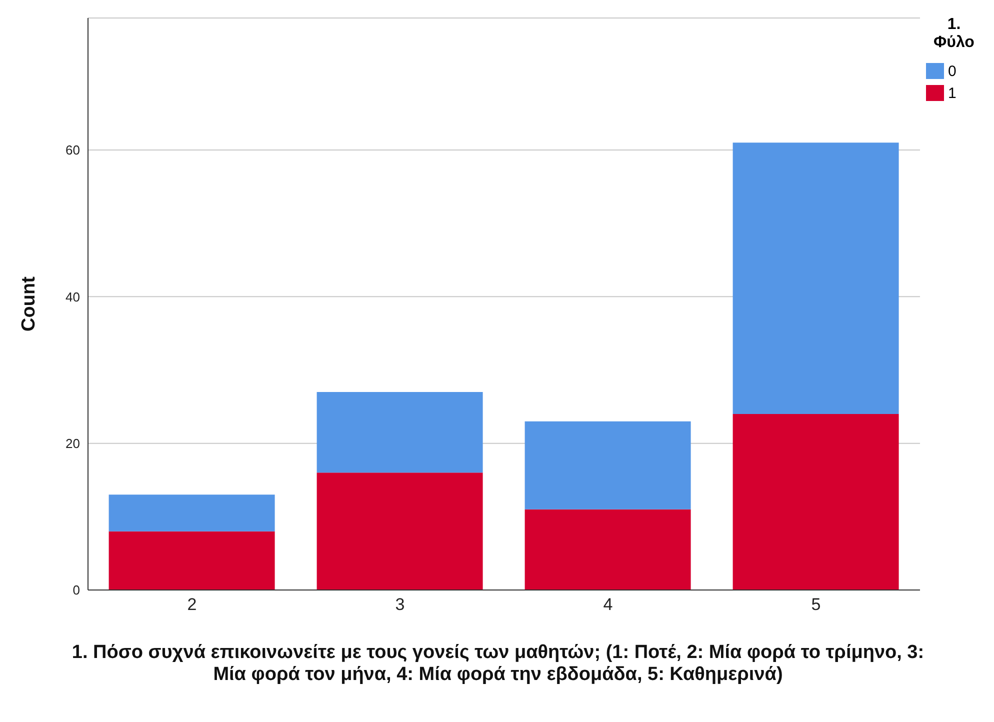 Image resolution: width=994 pixels, height=722 pixels. Describe the element at coordinates (954, 34) in the screenshot. I see `legend-title: 1. Φύλο` at that location.